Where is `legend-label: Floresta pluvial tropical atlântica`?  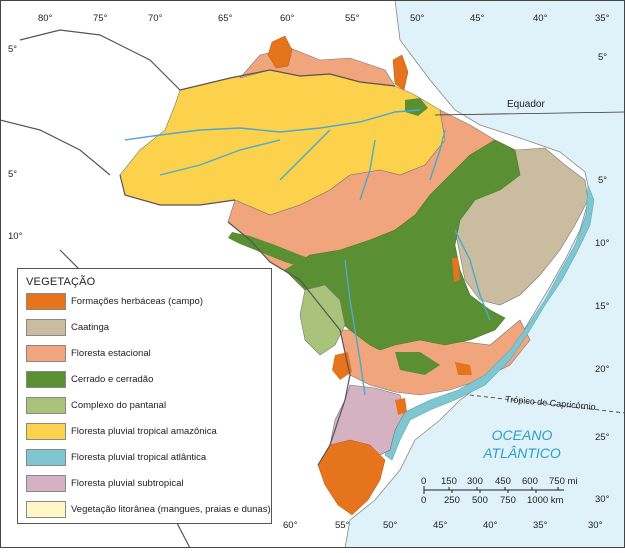 legend-label: Floresta pluvial tropical atlântica is located at coordinates (139, 457).